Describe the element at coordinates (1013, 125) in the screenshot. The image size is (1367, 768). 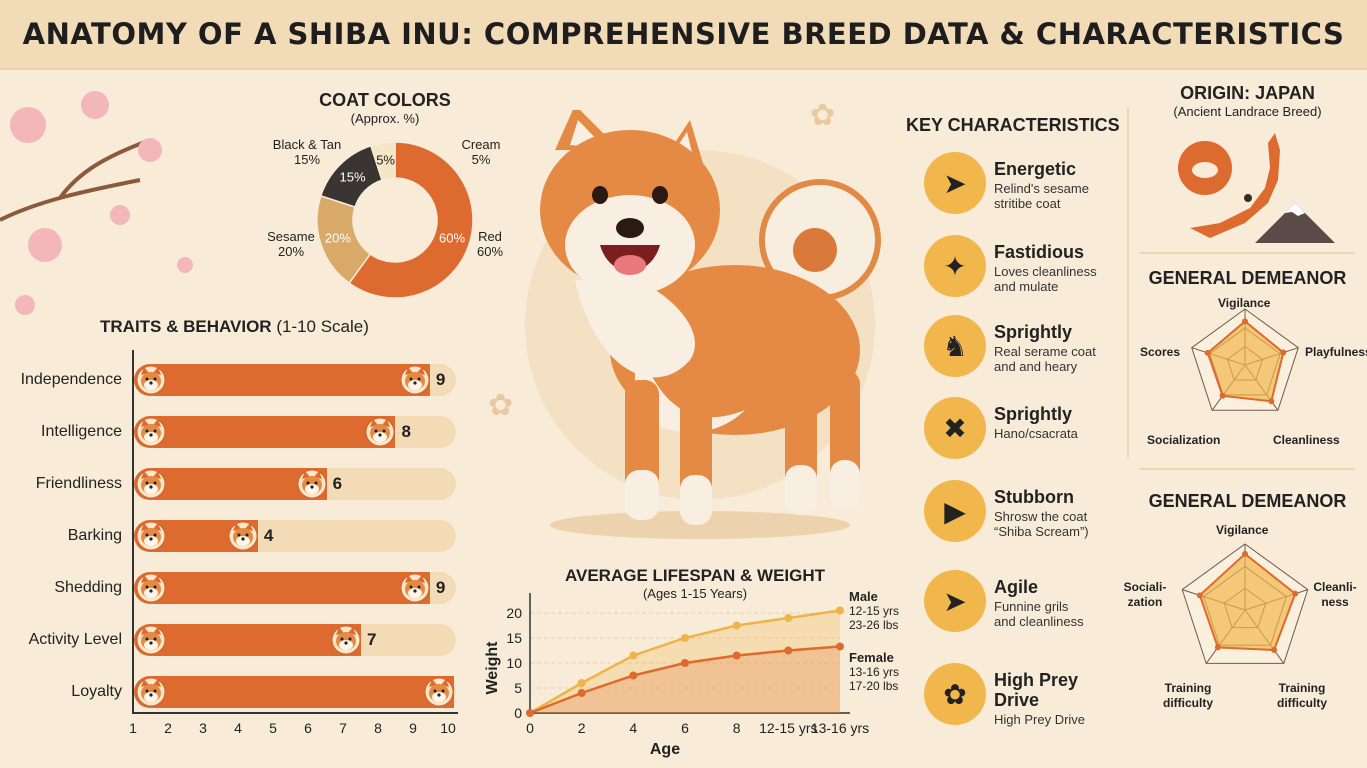
I see `key-characteristics-heading: KEY CHARACTERISTICS` at that location.